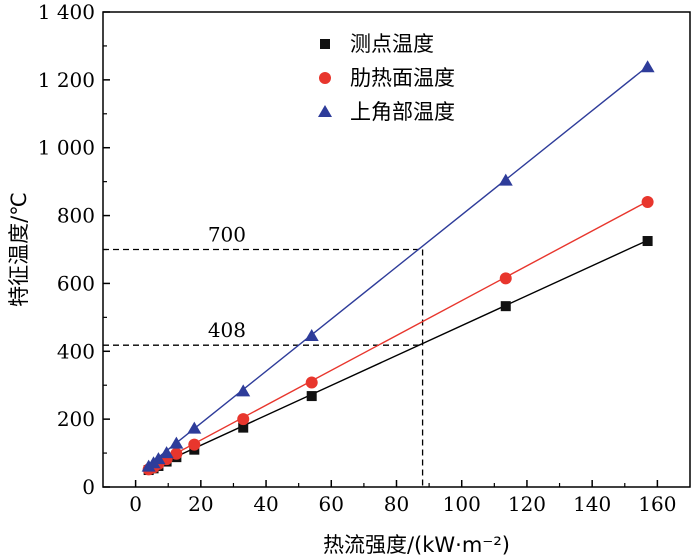 This screenshot has height=559, width=700. Describe the element at coordinates (462, 504) in the screenshot. I see `x-tick-label: 100` at that location.